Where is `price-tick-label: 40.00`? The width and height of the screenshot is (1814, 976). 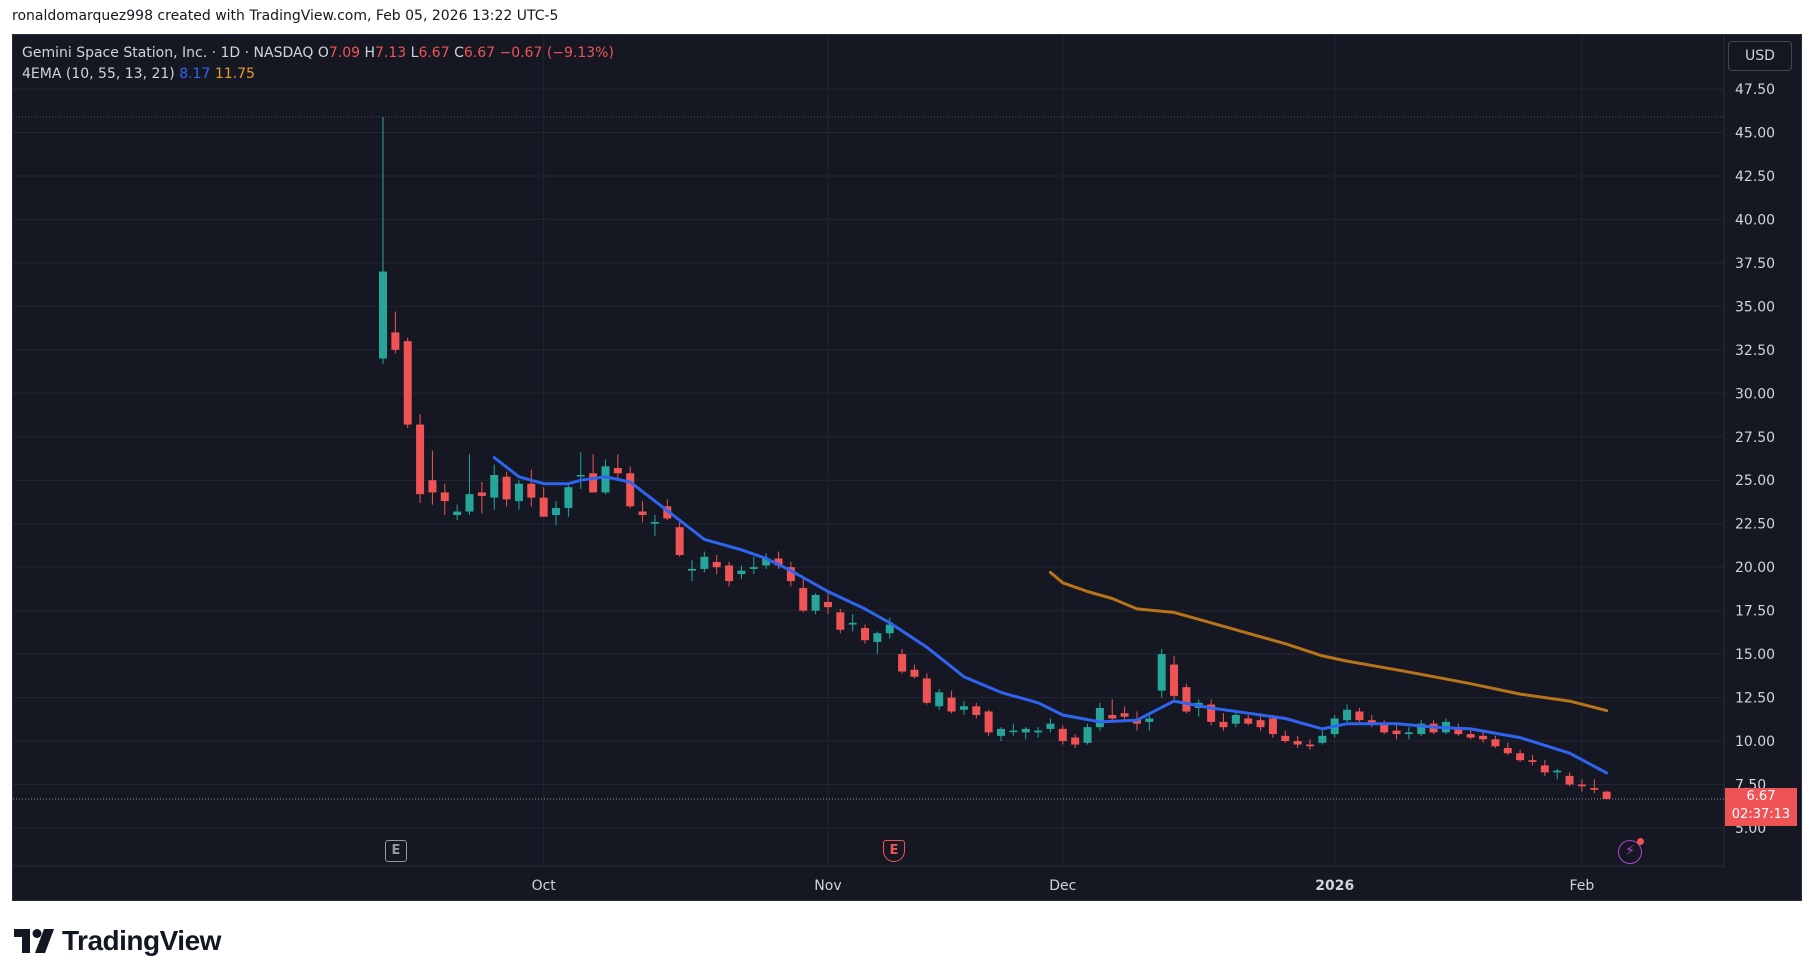
price-tick-label: 40.00 is located at coordinates (1755, 220).